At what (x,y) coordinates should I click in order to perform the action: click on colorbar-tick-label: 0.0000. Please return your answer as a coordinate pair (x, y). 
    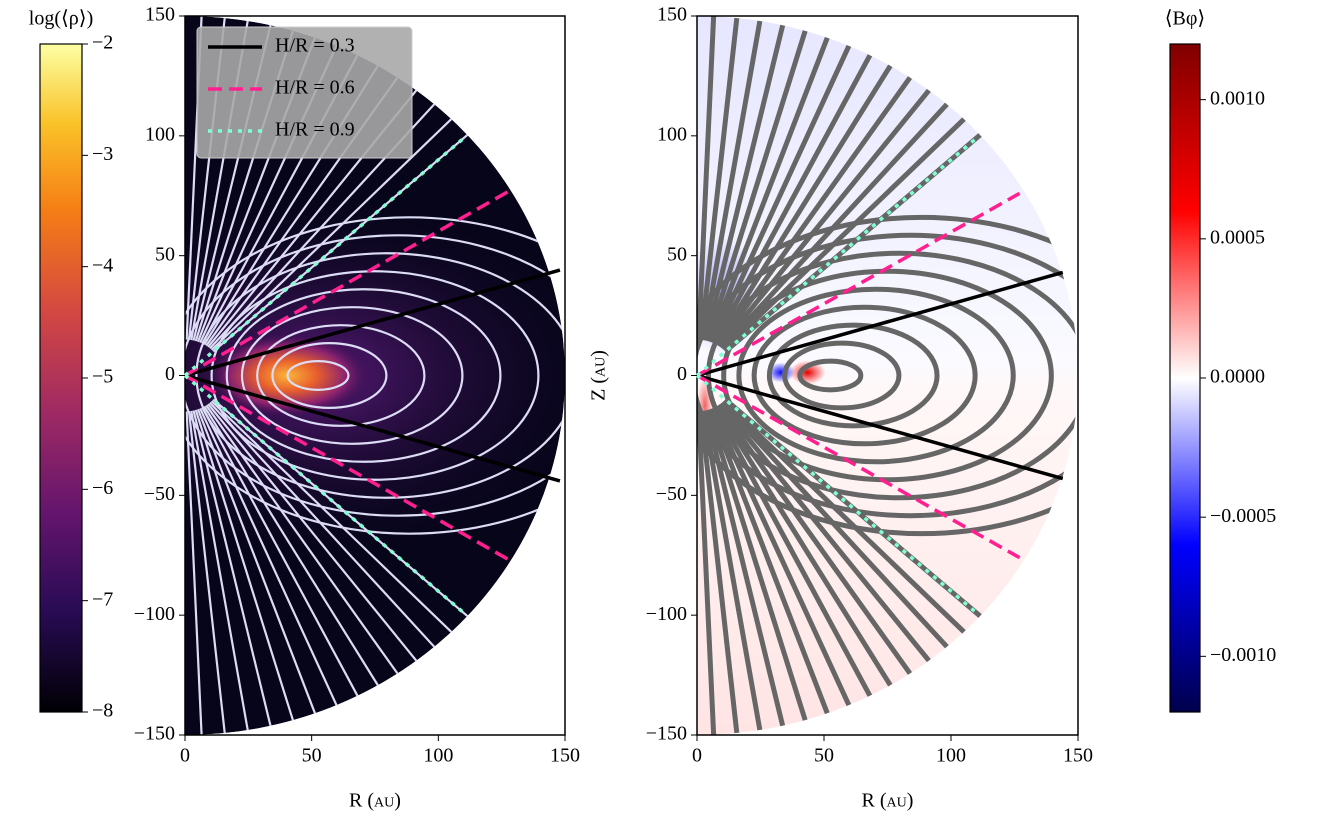
    Looking at the image, I should click on (1237, 377).